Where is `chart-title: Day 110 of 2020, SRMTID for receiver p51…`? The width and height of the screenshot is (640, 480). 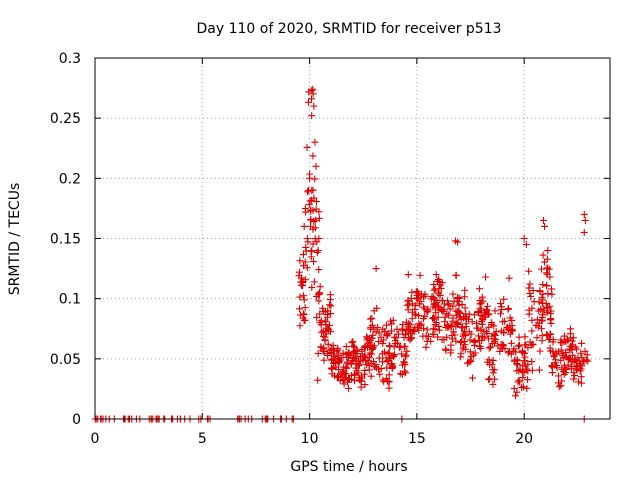
chart-title: Day 110 of 2020, SRMTID for receiver p51… is located at coordinates (348, 29).